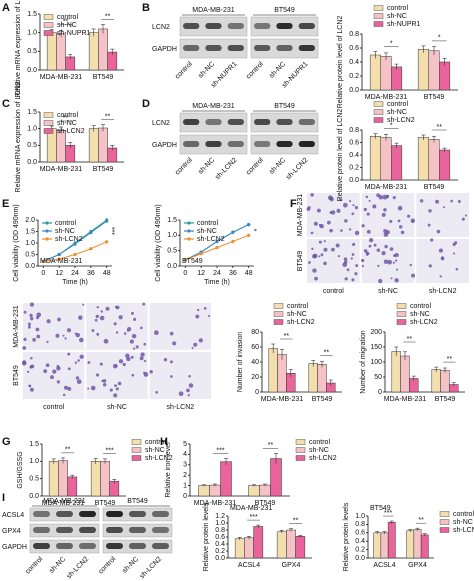 This screenshot has height=581, width=474. What do you see at coordinates (151, 568) in the screenshot?
I see `blot-lane-label: sh-LCN2` at bounding box center [151, 568].